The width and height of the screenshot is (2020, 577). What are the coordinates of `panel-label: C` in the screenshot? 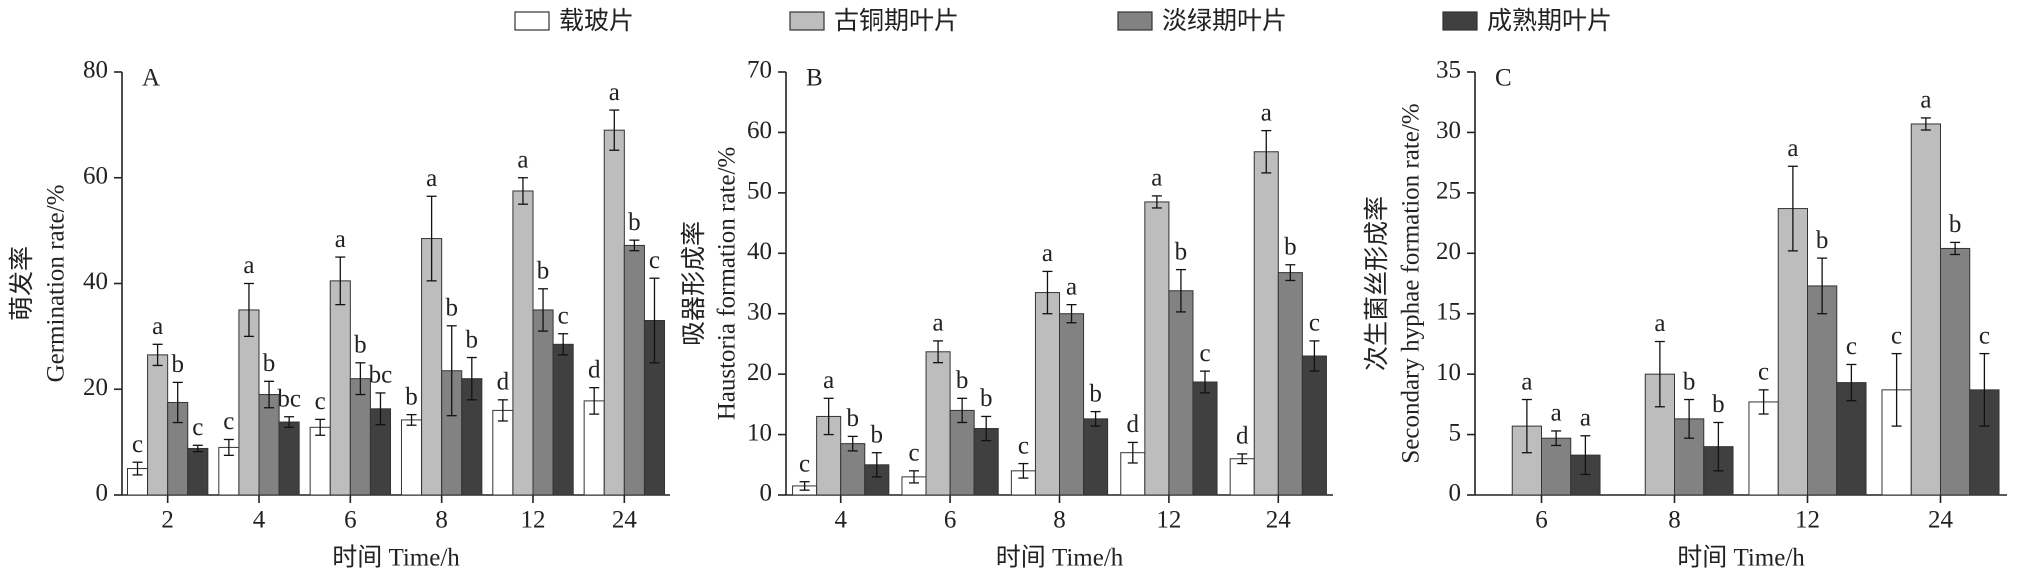 It's located at (1503, 78).